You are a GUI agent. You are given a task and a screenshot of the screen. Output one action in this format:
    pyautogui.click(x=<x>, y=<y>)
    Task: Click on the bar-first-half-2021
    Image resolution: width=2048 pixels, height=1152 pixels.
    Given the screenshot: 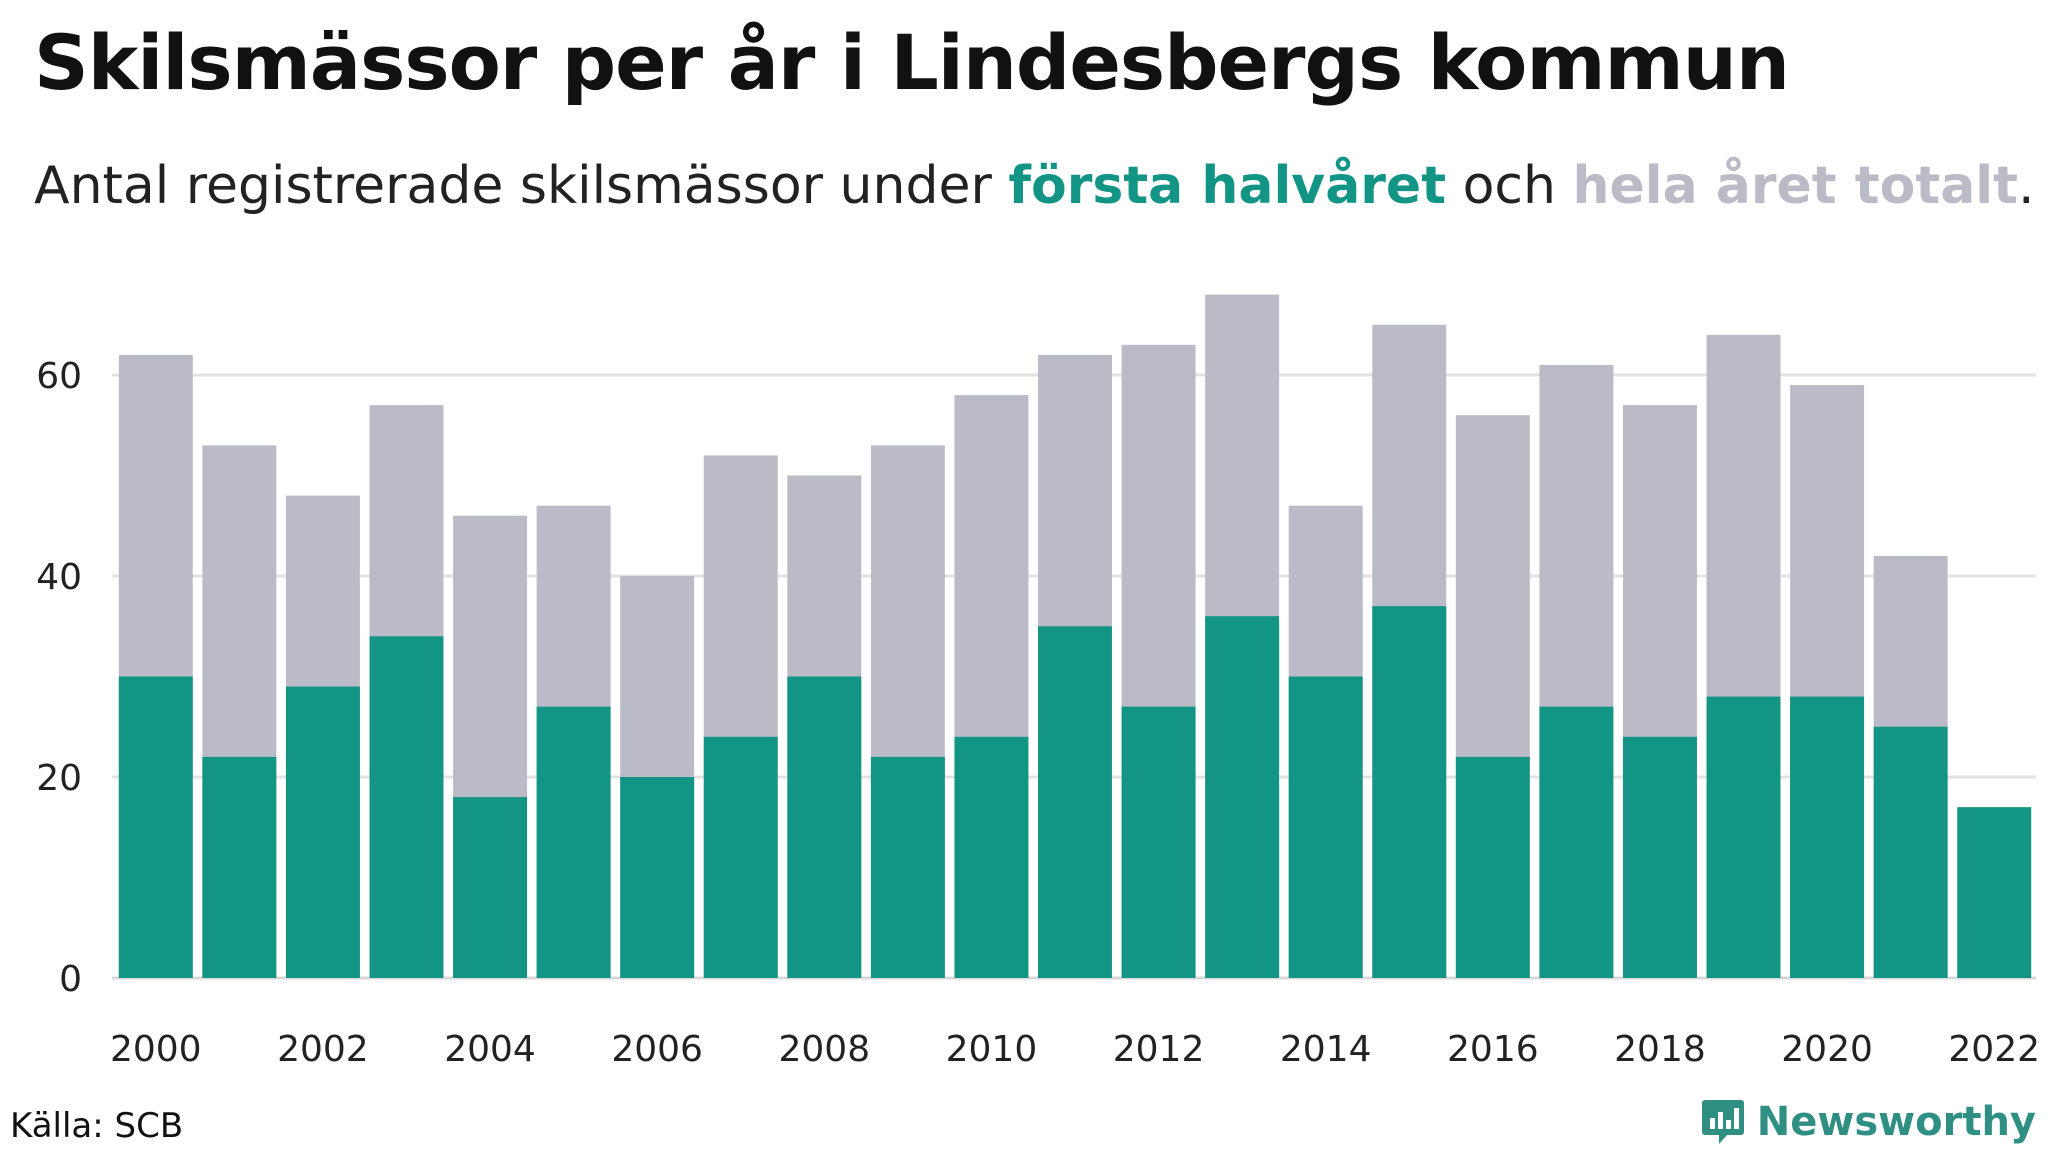 What is the action you would take?
    pyautogui.click(x=1910, y=852)
    